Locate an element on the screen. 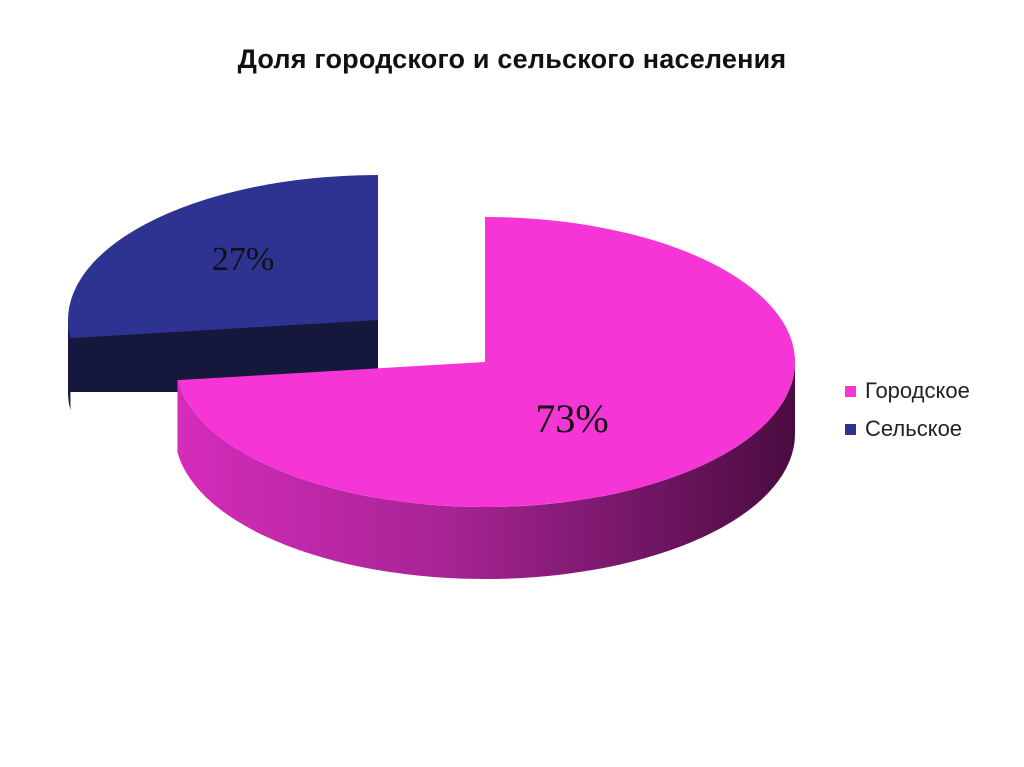  legend-item-urban: Городское is located at coordinates (907, 391).